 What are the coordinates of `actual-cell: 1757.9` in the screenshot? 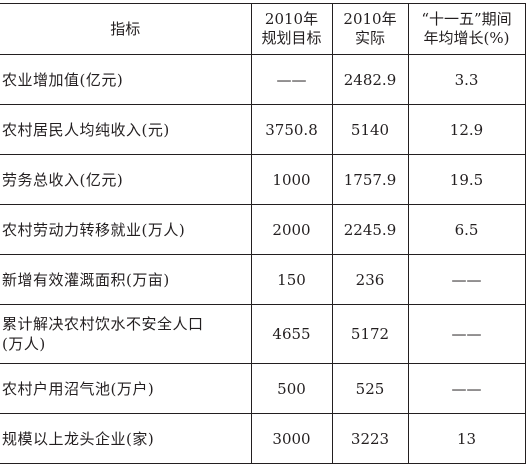 It's located at (370, 179).